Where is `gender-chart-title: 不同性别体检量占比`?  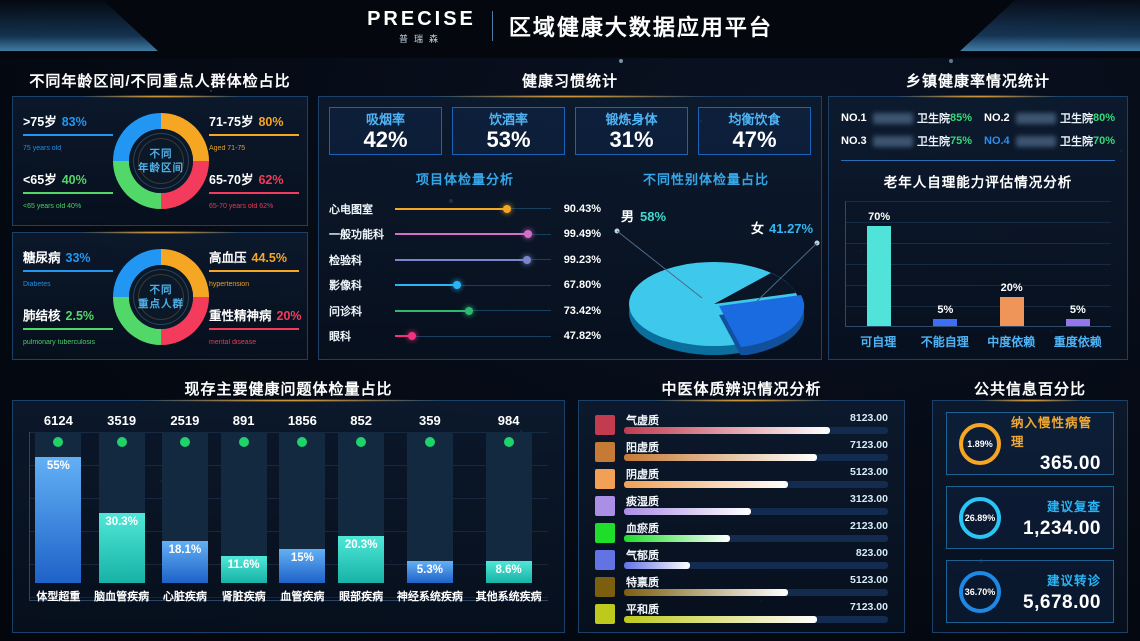 gender-chart-title: 不同性别体检量占比 is located at coordinates (705, 179).